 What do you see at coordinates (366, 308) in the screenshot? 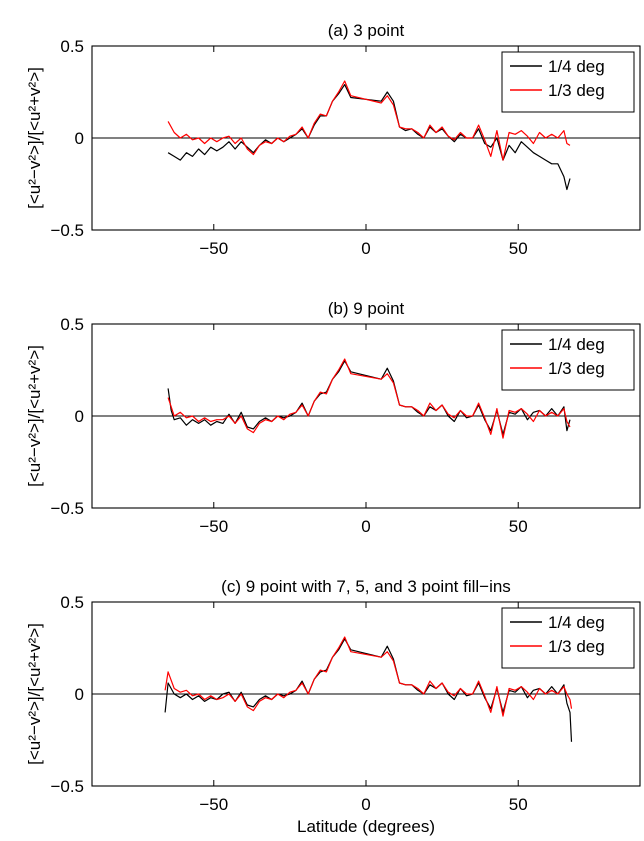
I see `panel-title: (b) 9 point` at bounding box center [366, 308].